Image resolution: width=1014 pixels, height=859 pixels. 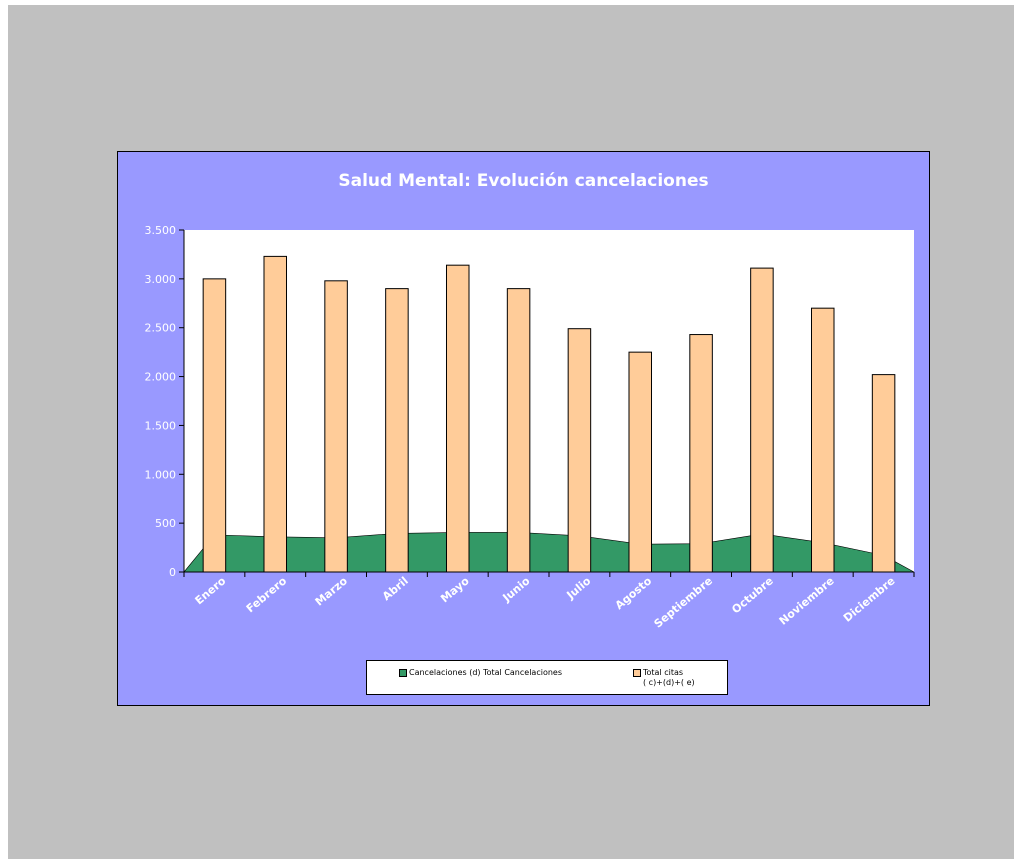 I want to click on y-tick-label: 3.000, so click(x=161, y=279).